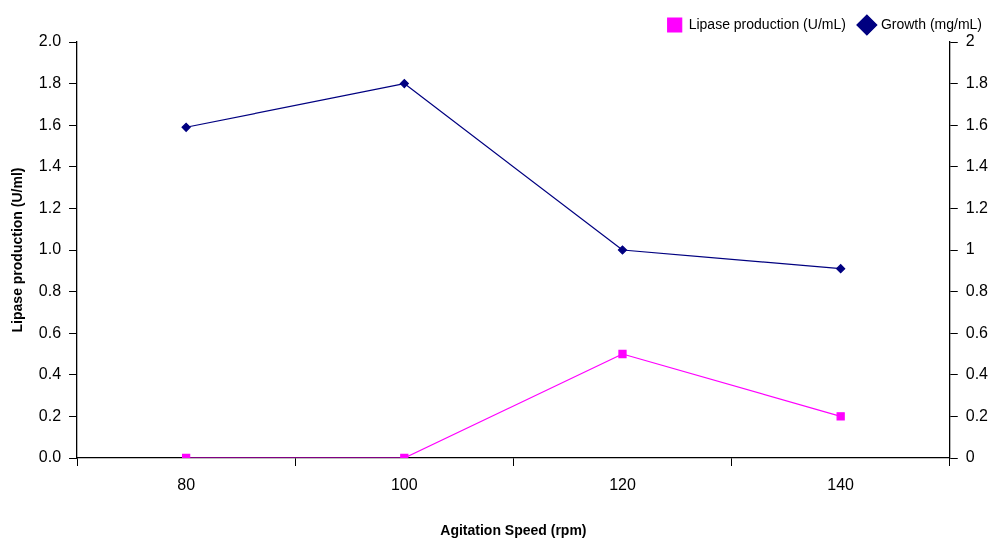 This screenshot has height=548, width=1006. I want to click on x-tick-label: 80, so click(186, 485).